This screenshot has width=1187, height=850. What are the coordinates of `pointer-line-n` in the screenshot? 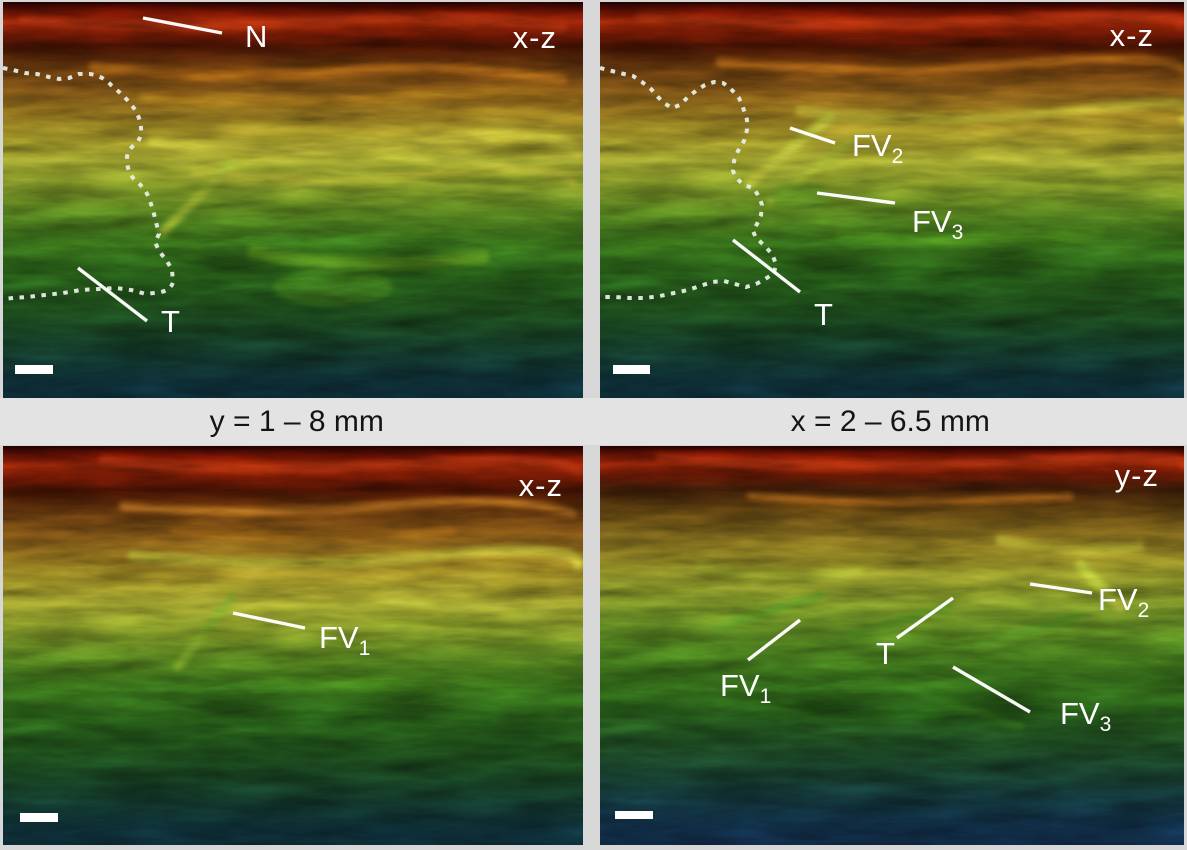 It's located at (182, 25).